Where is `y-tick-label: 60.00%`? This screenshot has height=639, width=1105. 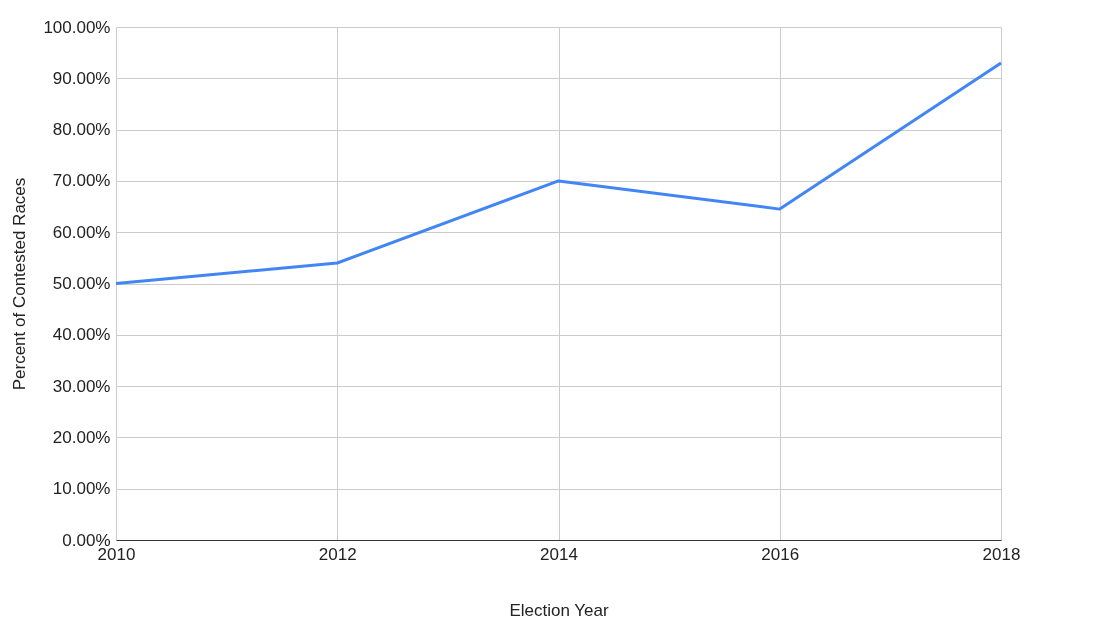 y-tick-label: 60.00% is located at coordinates (81, 232).